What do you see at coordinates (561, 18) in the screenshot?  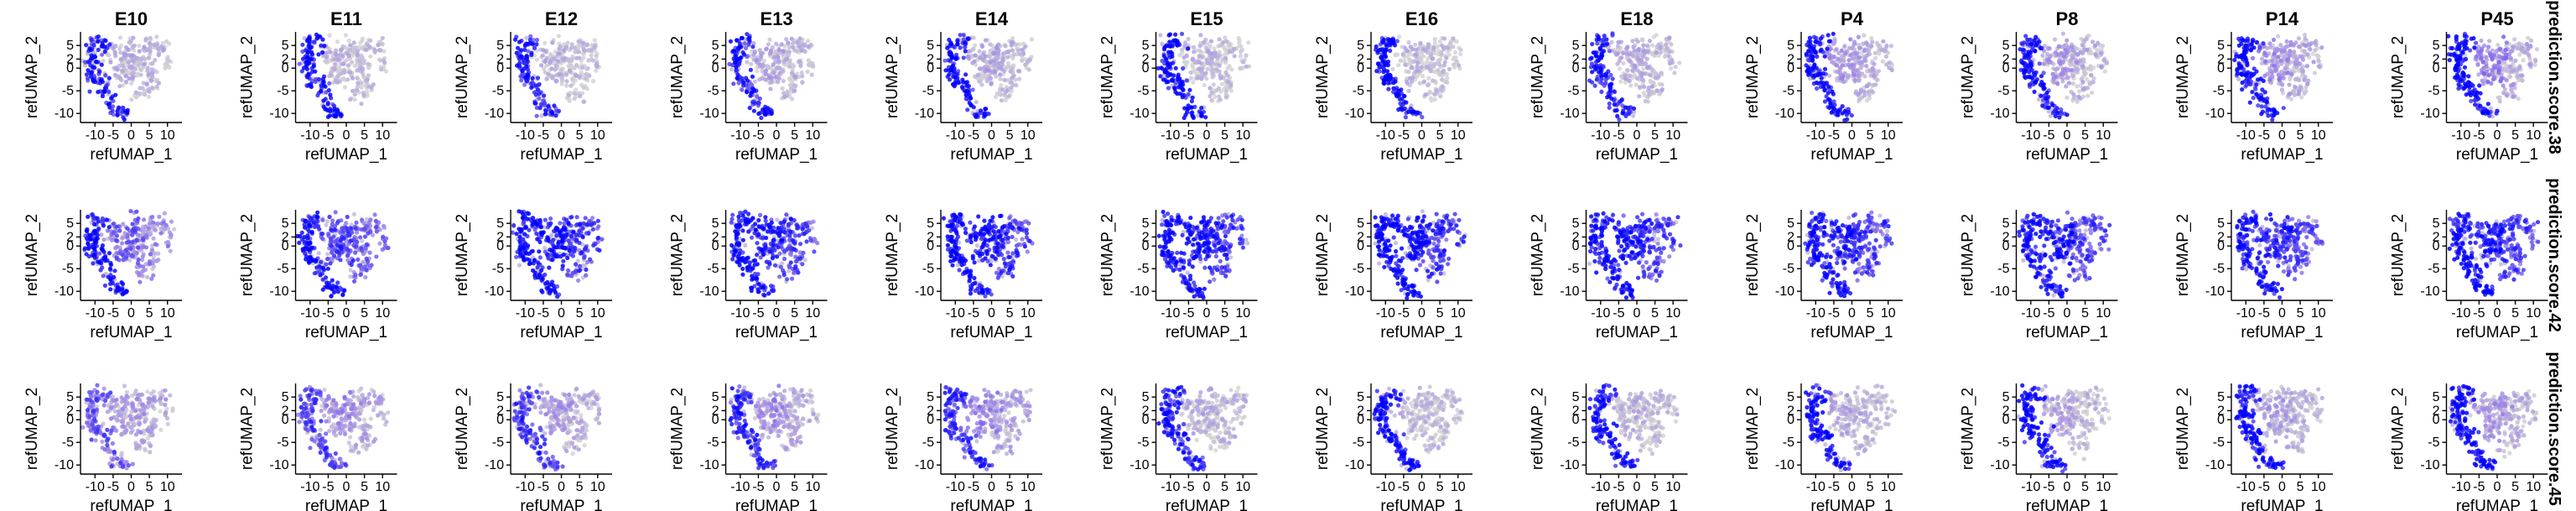 I see `column-title-e12: E12` at bounding box center [561, 18].